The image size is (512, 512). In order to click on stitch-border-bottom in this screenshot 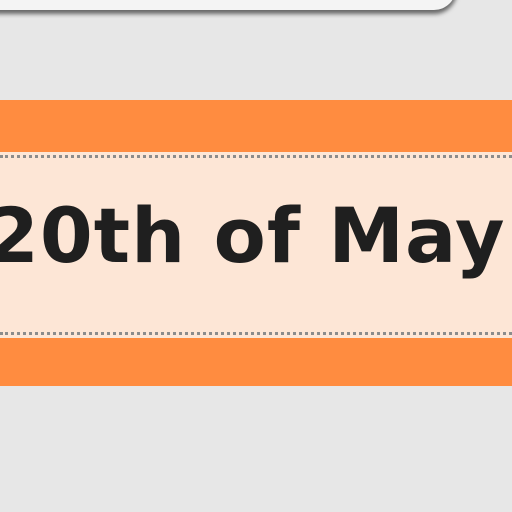, I will do `click(256, 333)`.